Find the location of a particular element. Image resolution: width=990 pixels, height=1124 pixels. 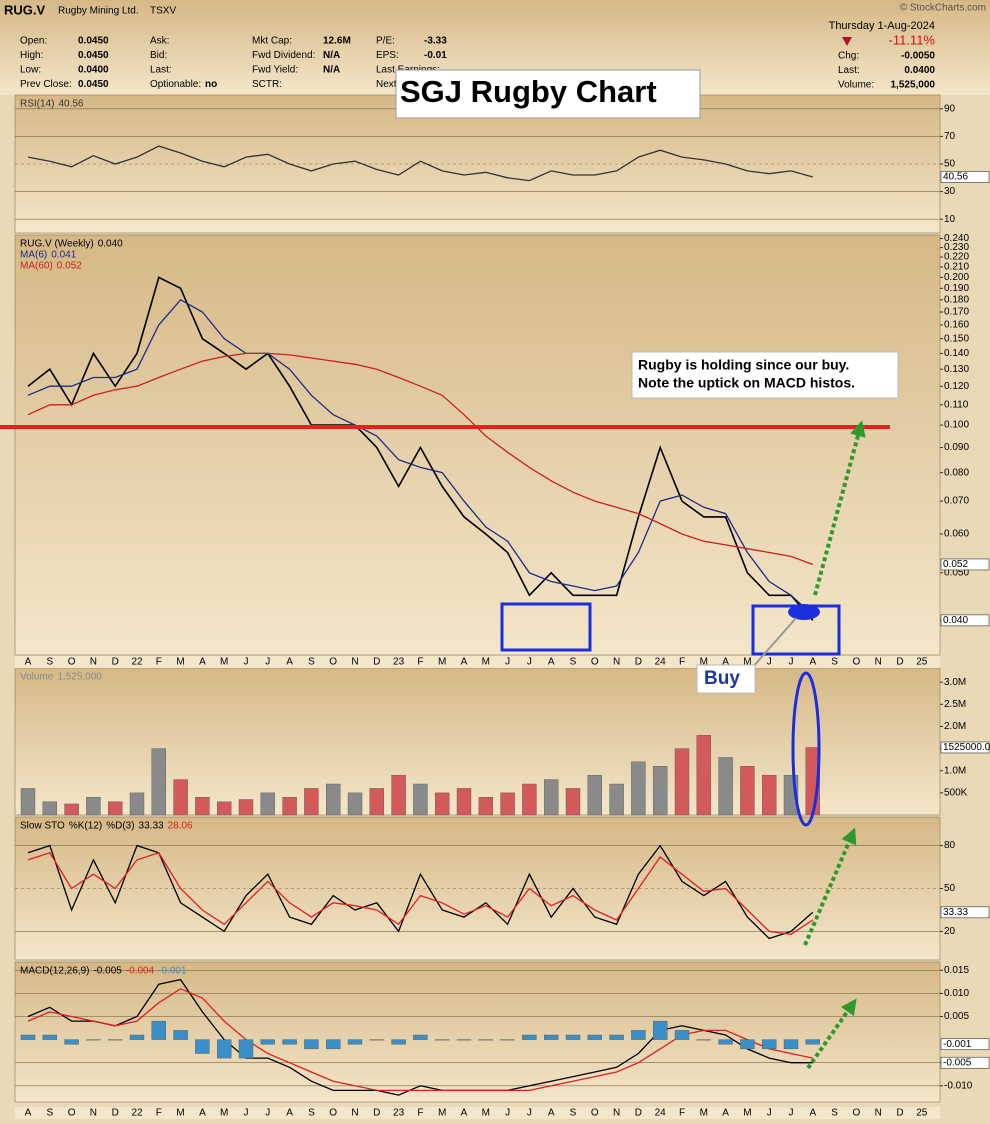

legend-text: 1,525,000 is located at coordinates (79, 677).